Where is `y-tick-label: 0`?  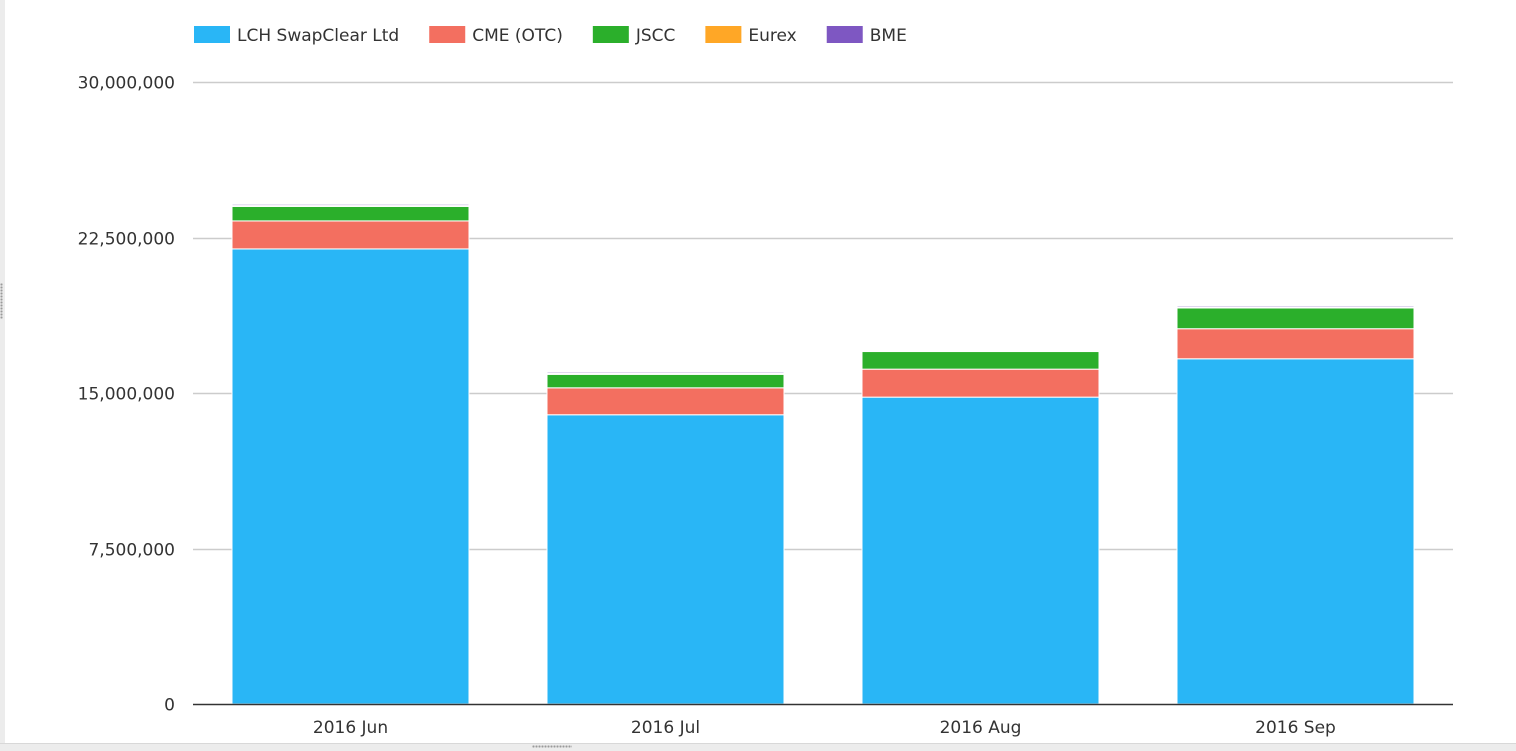 y-tick-label: 0 is located at coordinates (169, 706).